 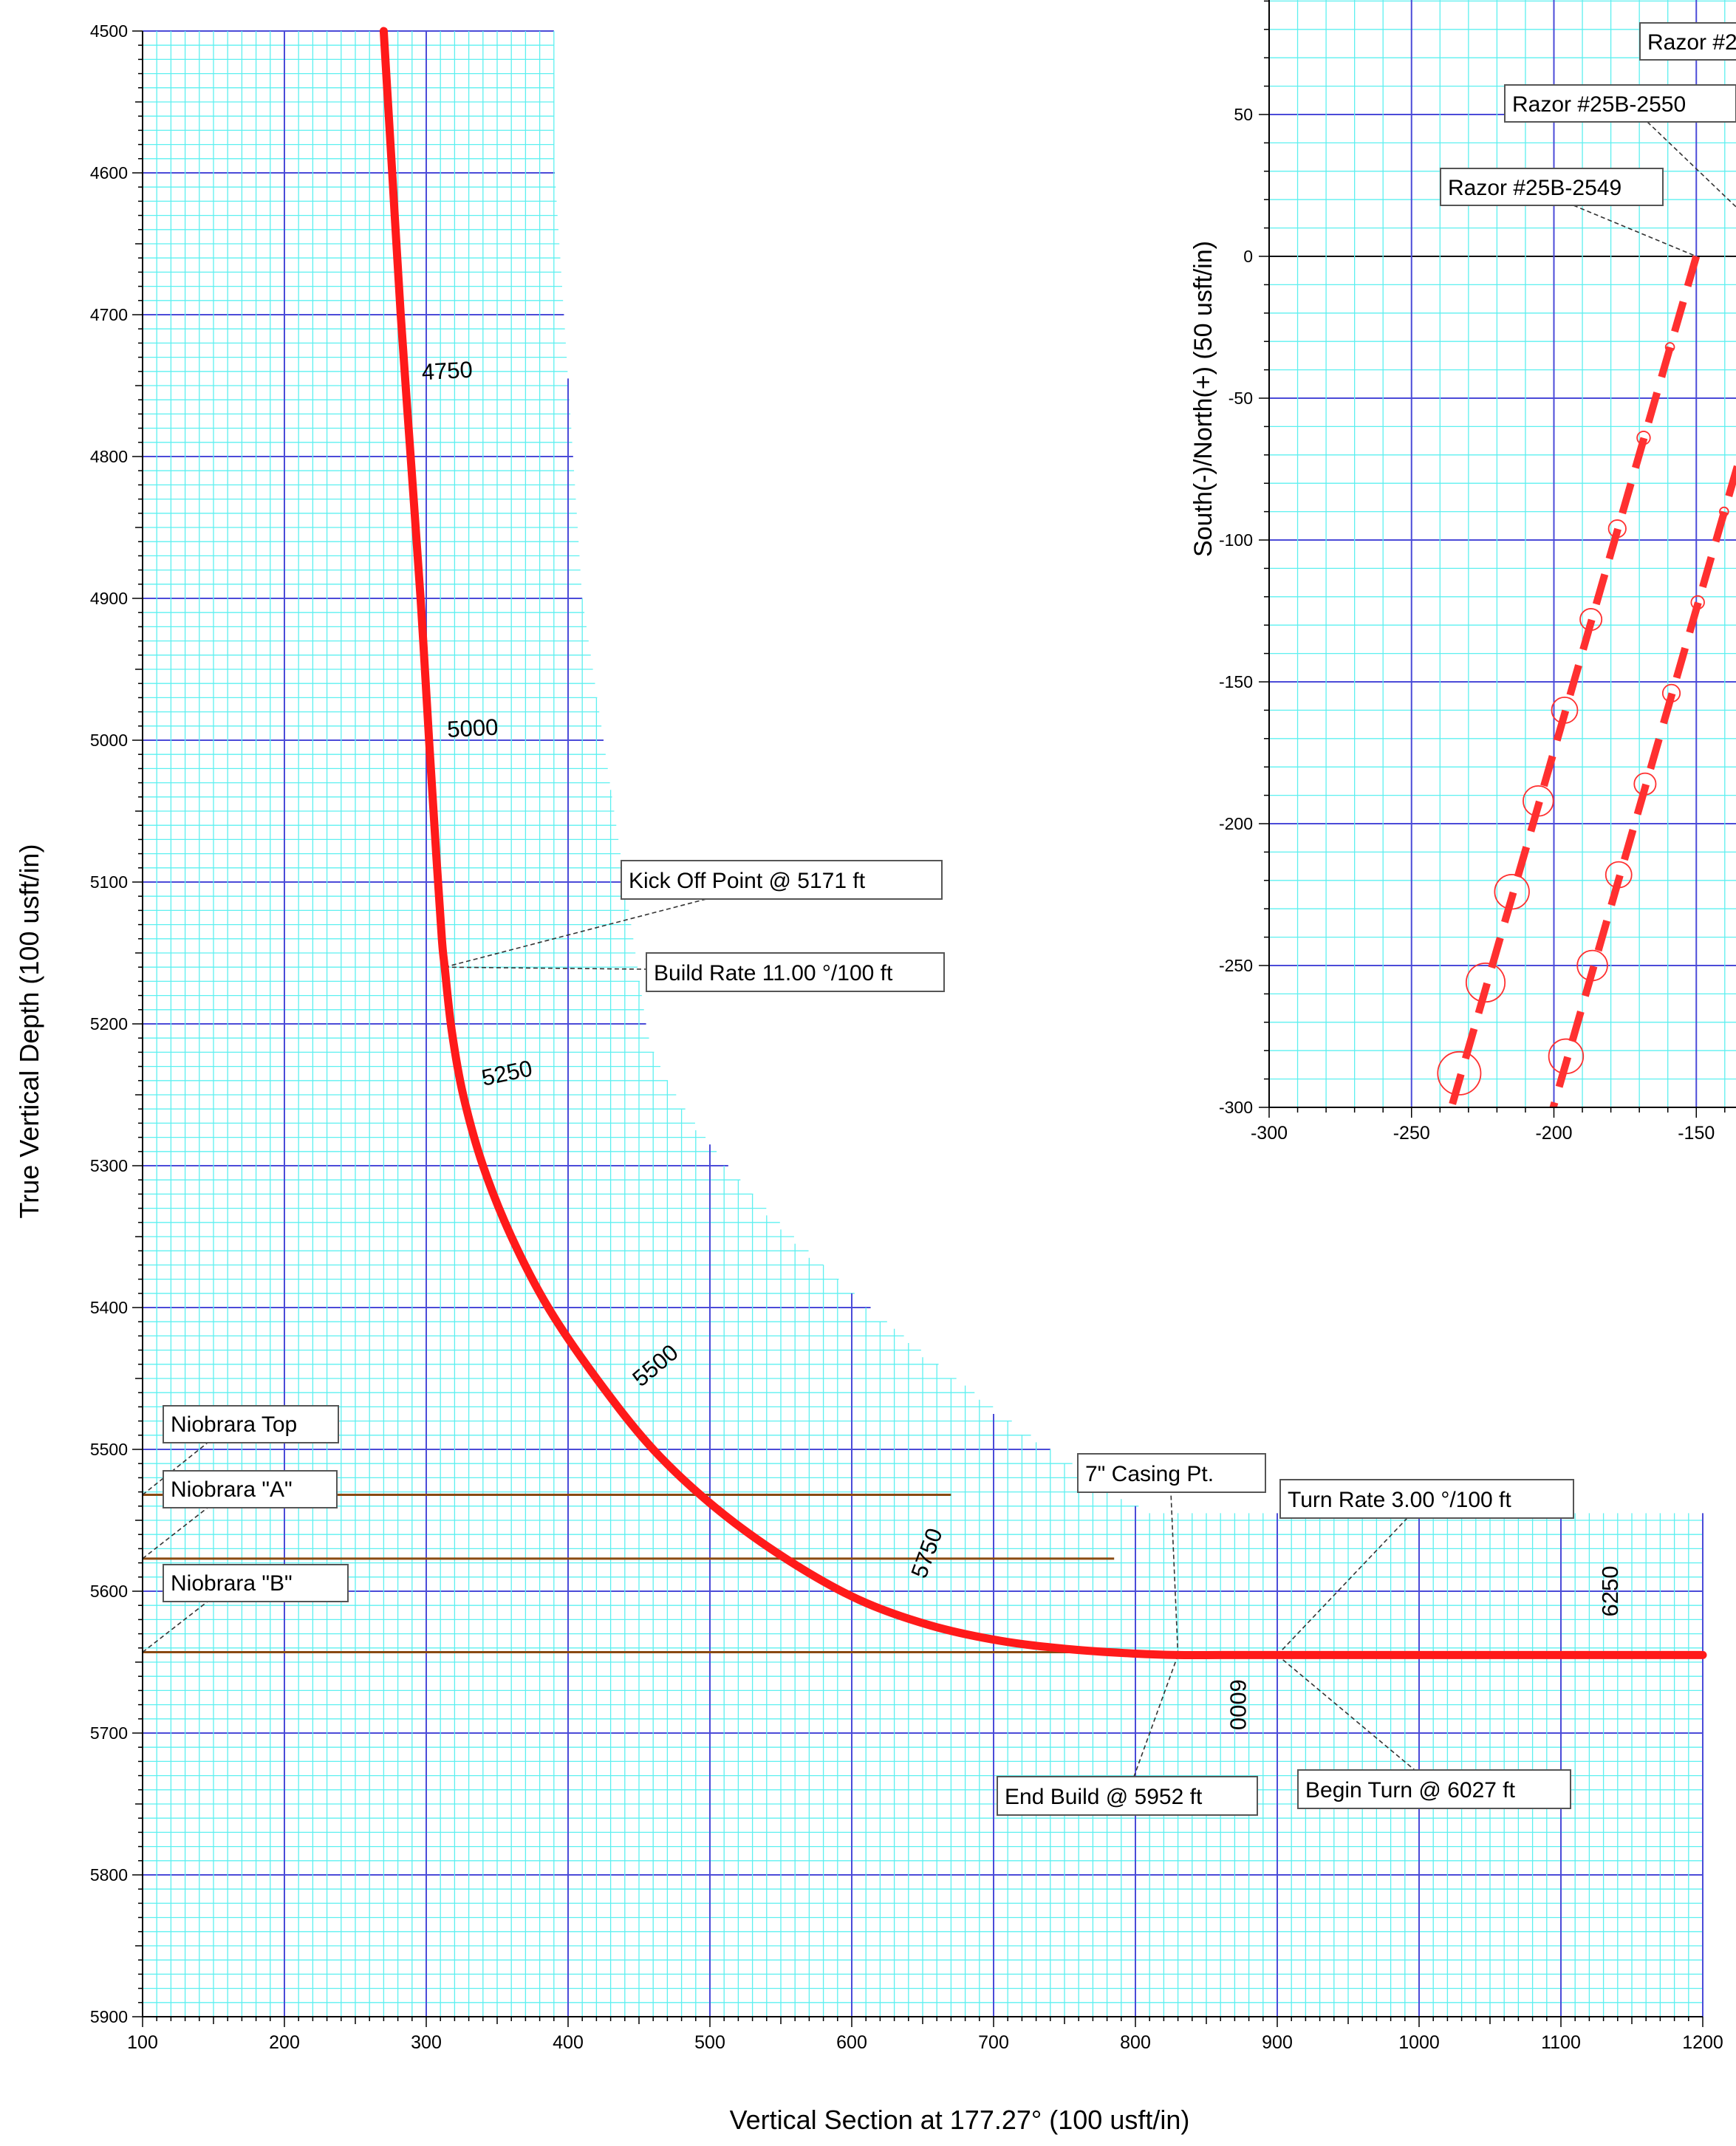 I want to click on plan-y-tick-label: -200, so click(x=1236, y=823).